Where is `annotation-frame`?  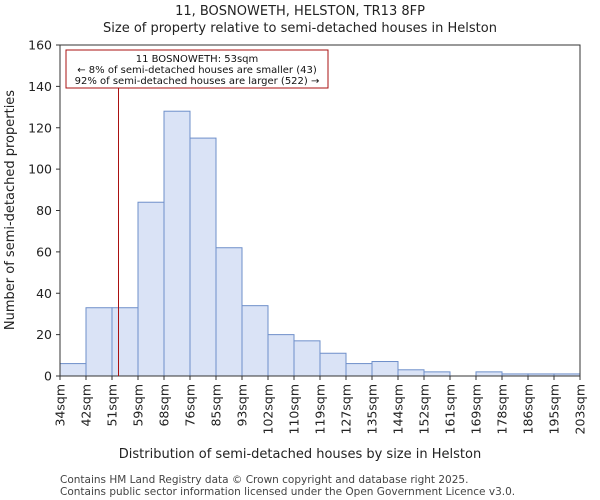
annotation-frame is located at coordinates (197, 69).